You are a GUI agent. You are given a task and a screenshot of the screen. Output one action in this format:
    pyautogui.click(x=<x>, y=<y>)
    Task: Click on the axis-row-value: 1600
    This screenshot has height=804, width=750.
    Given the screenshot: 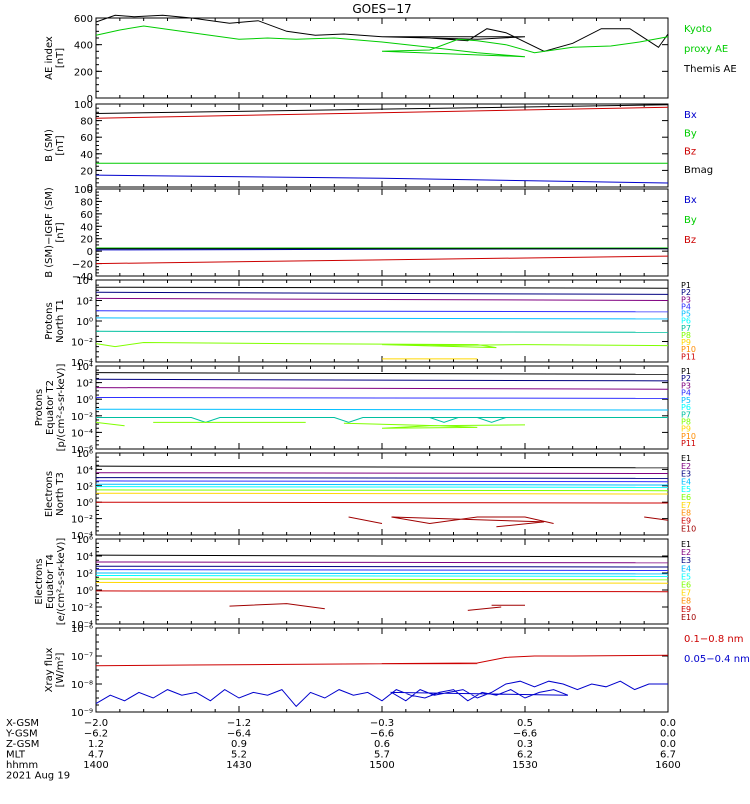 What is the action you would take?
    pyautogui.click(x=667, y=765)
    